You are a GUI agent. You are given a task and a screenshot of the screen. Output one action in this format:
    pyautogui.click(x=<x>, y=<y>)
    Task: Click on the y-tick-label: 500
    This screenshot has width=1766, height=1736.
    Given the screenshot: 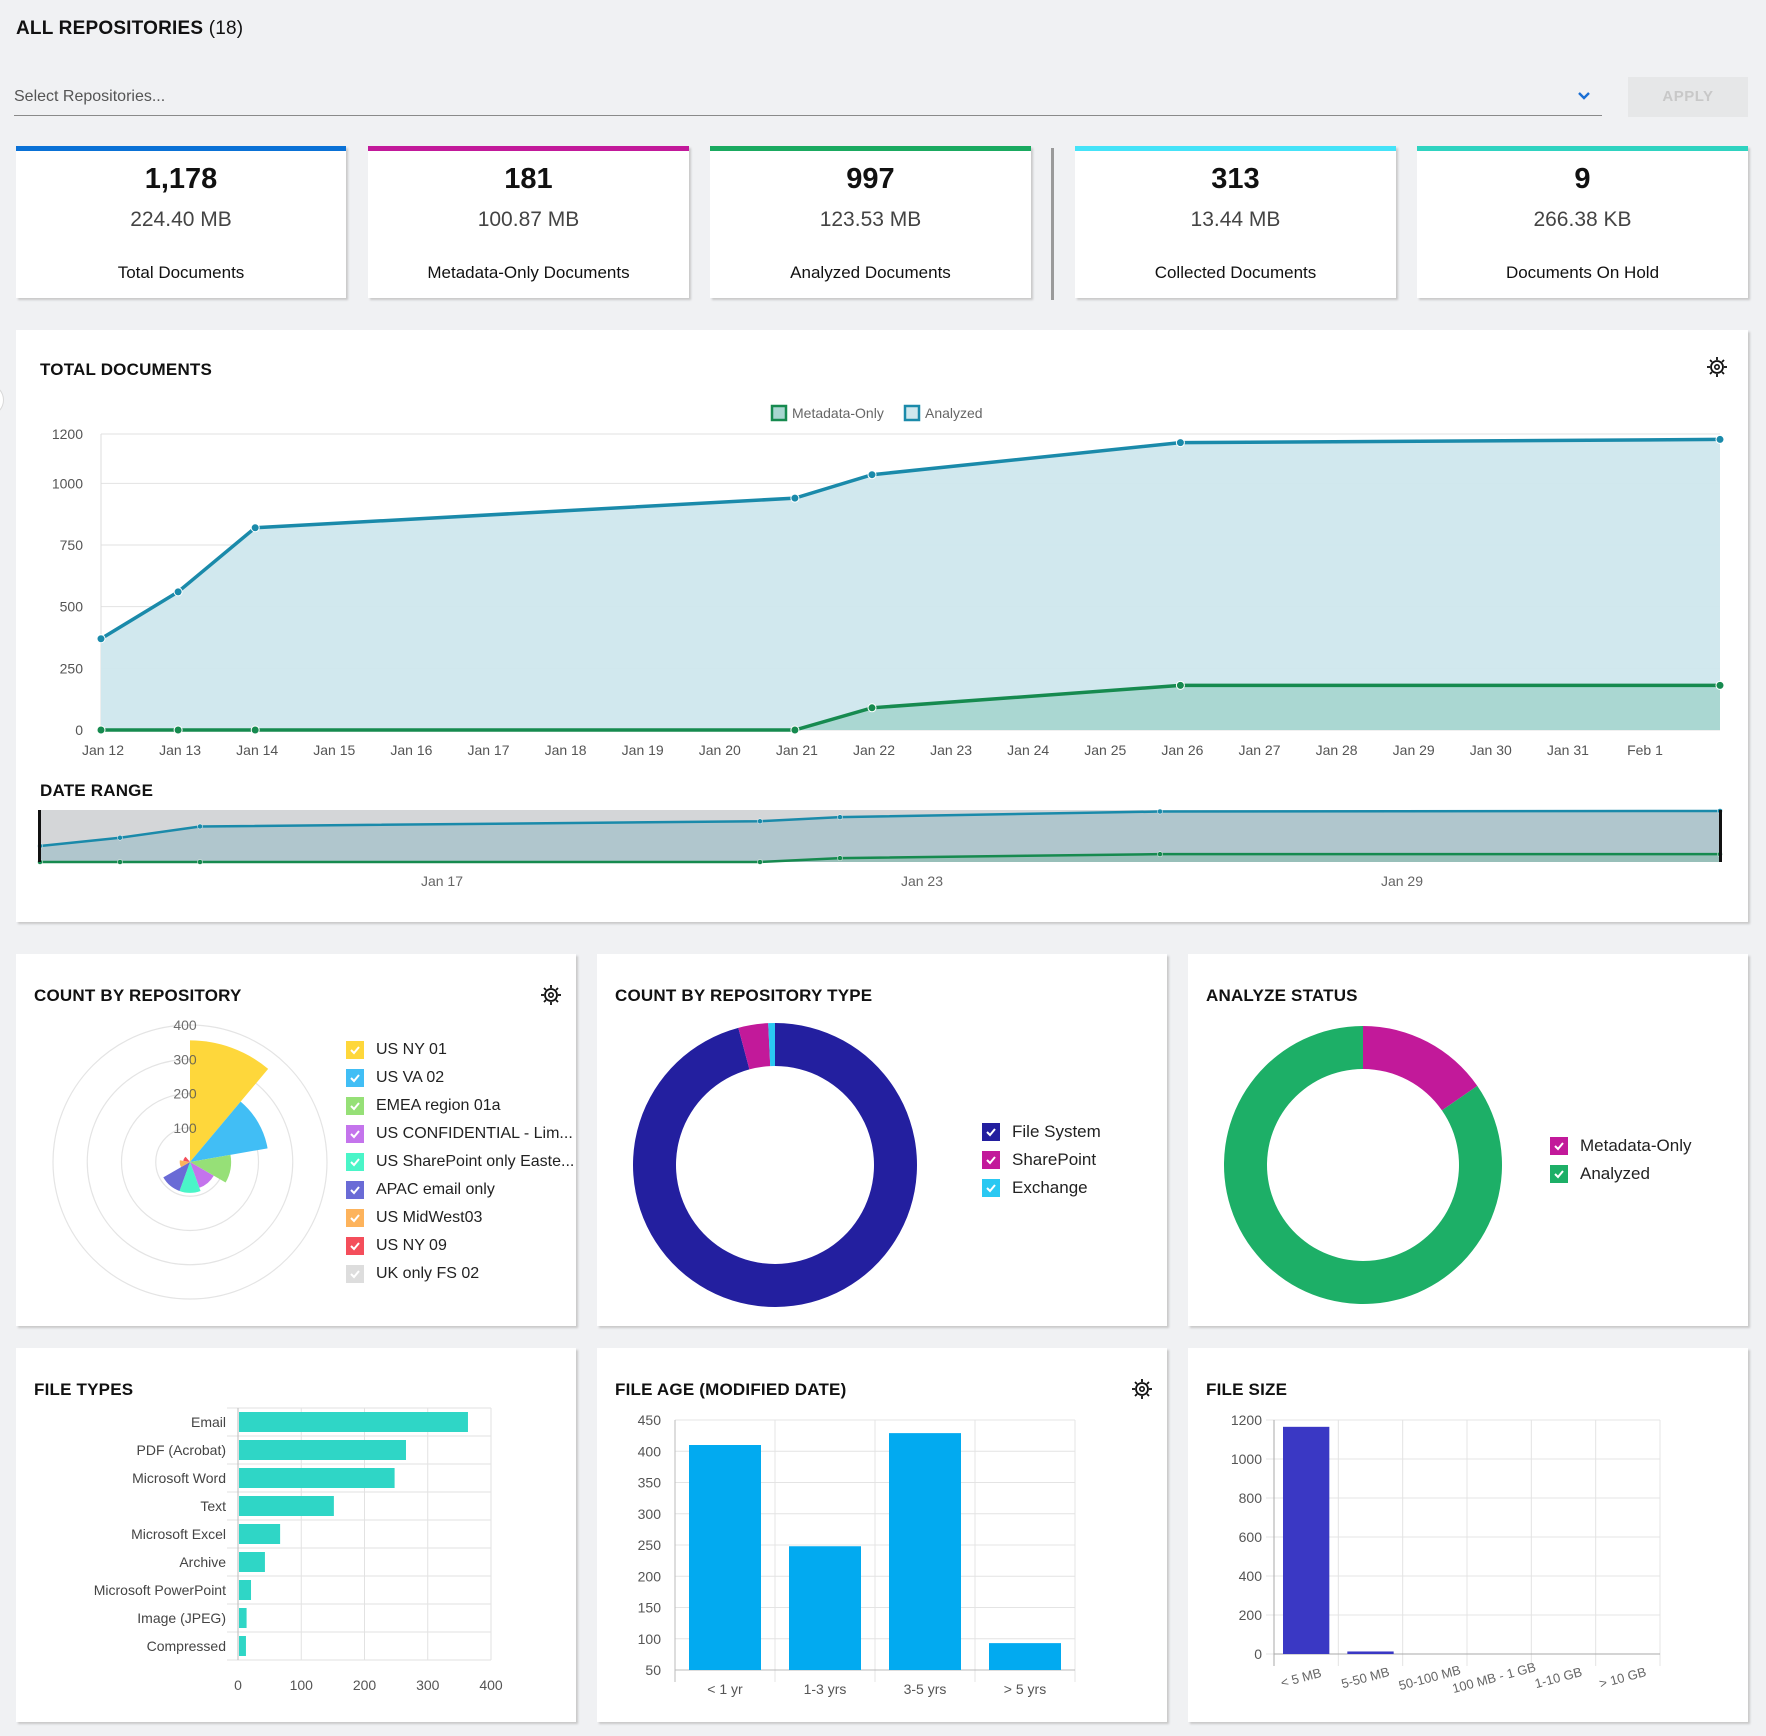 What is the action you would take?
    pyautogui.click(x=72, y=607)
    